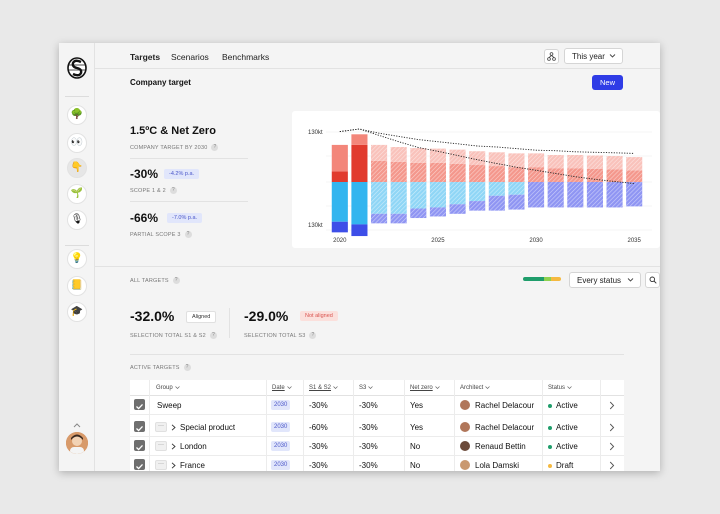  I want to click on company-logo, so click(77, 68).